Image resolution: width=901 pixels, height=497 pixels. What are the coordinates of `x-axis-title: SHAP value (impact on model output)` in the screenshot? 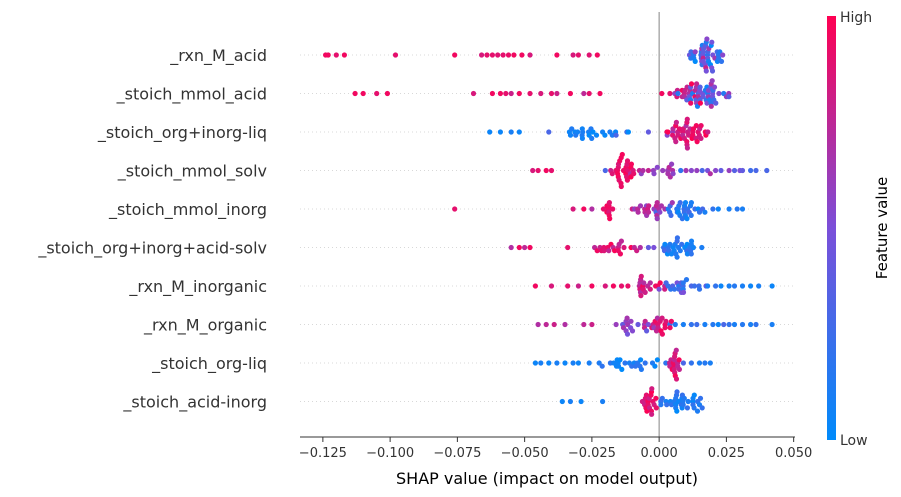 It's located at (547, 478).